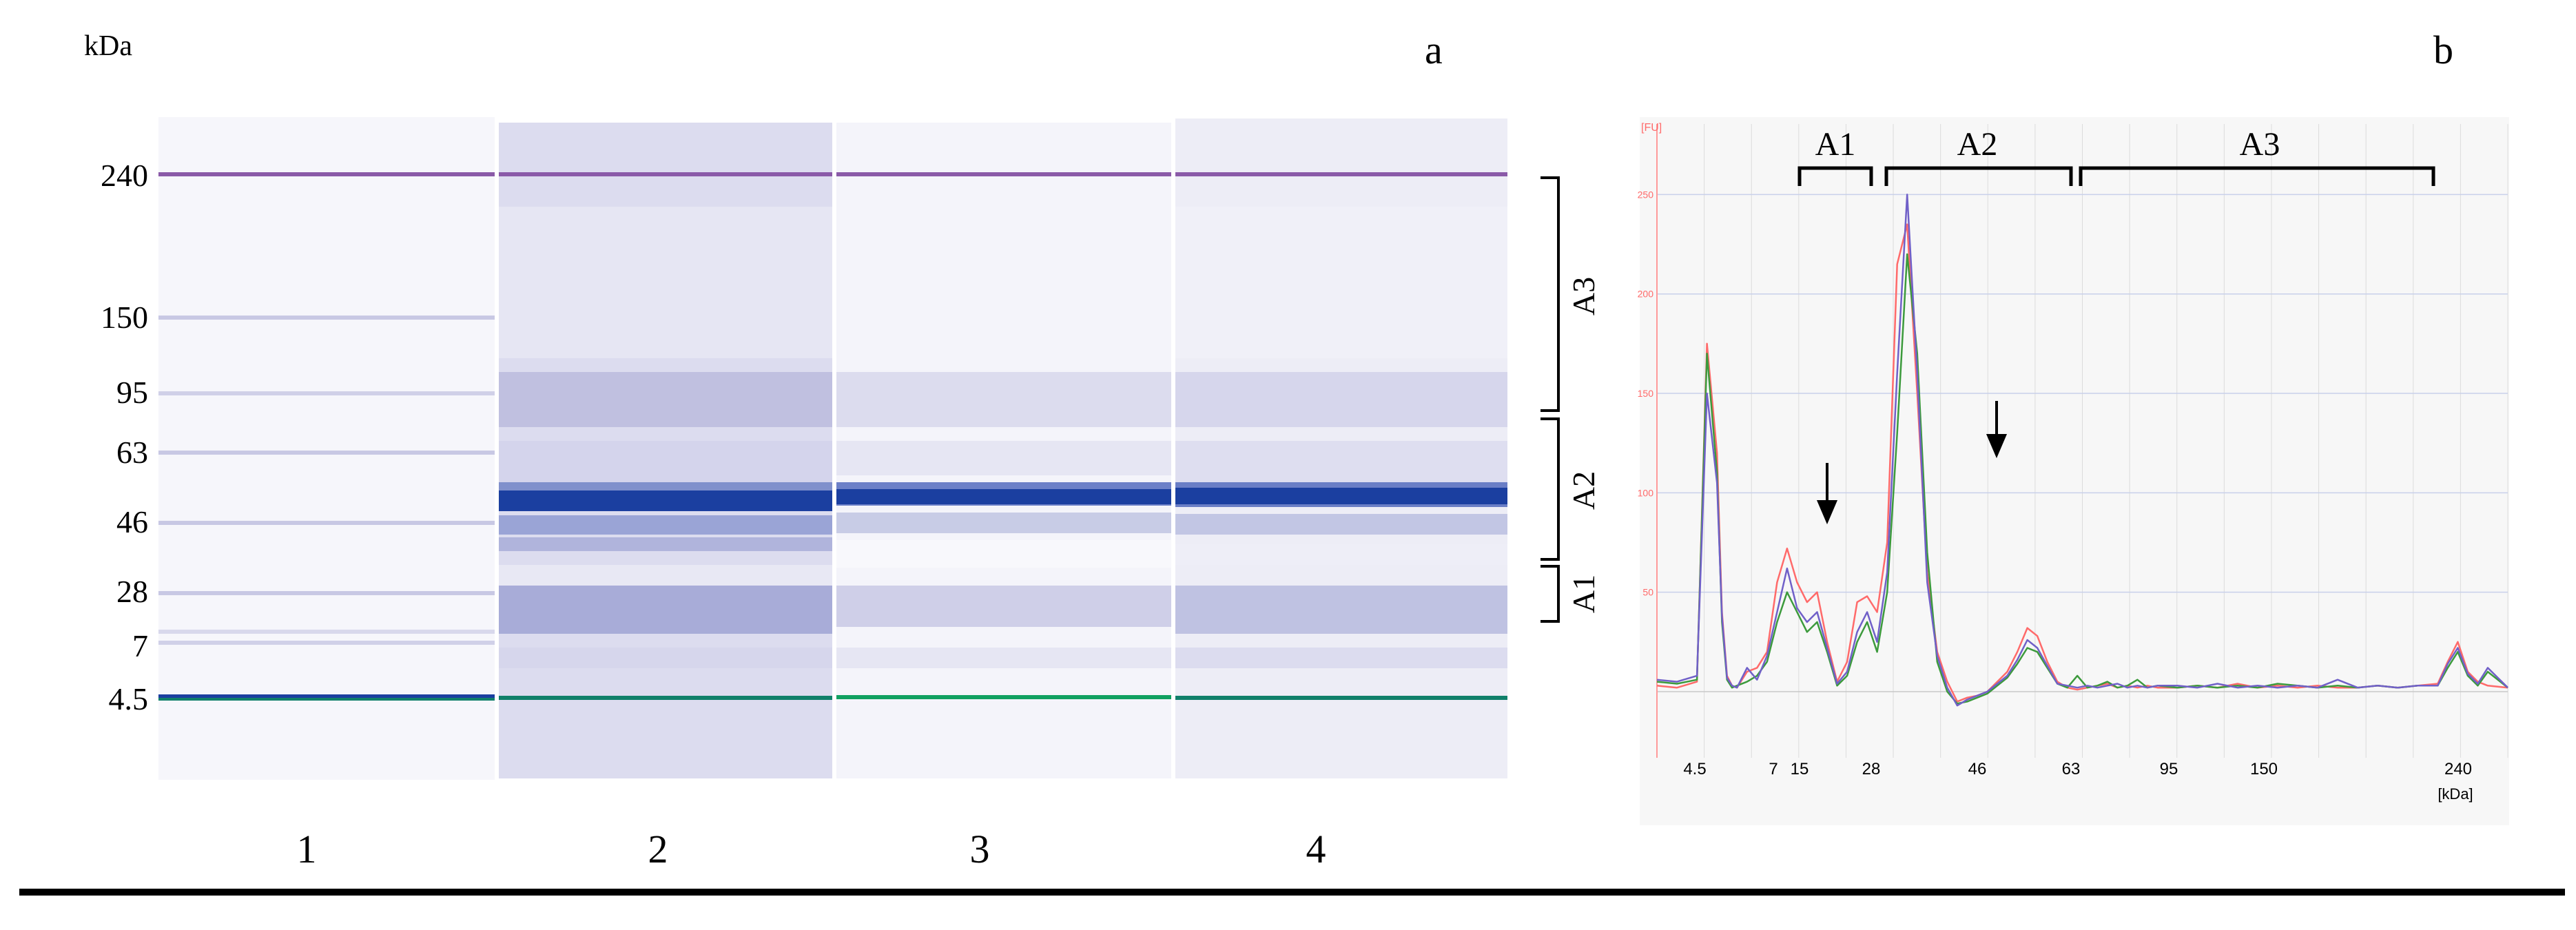  What do you see at coordinates (2047, 144) in the screenshot?
I see `plot-region-labels: A1 A2 A3` at bounding box center [2047, 144].